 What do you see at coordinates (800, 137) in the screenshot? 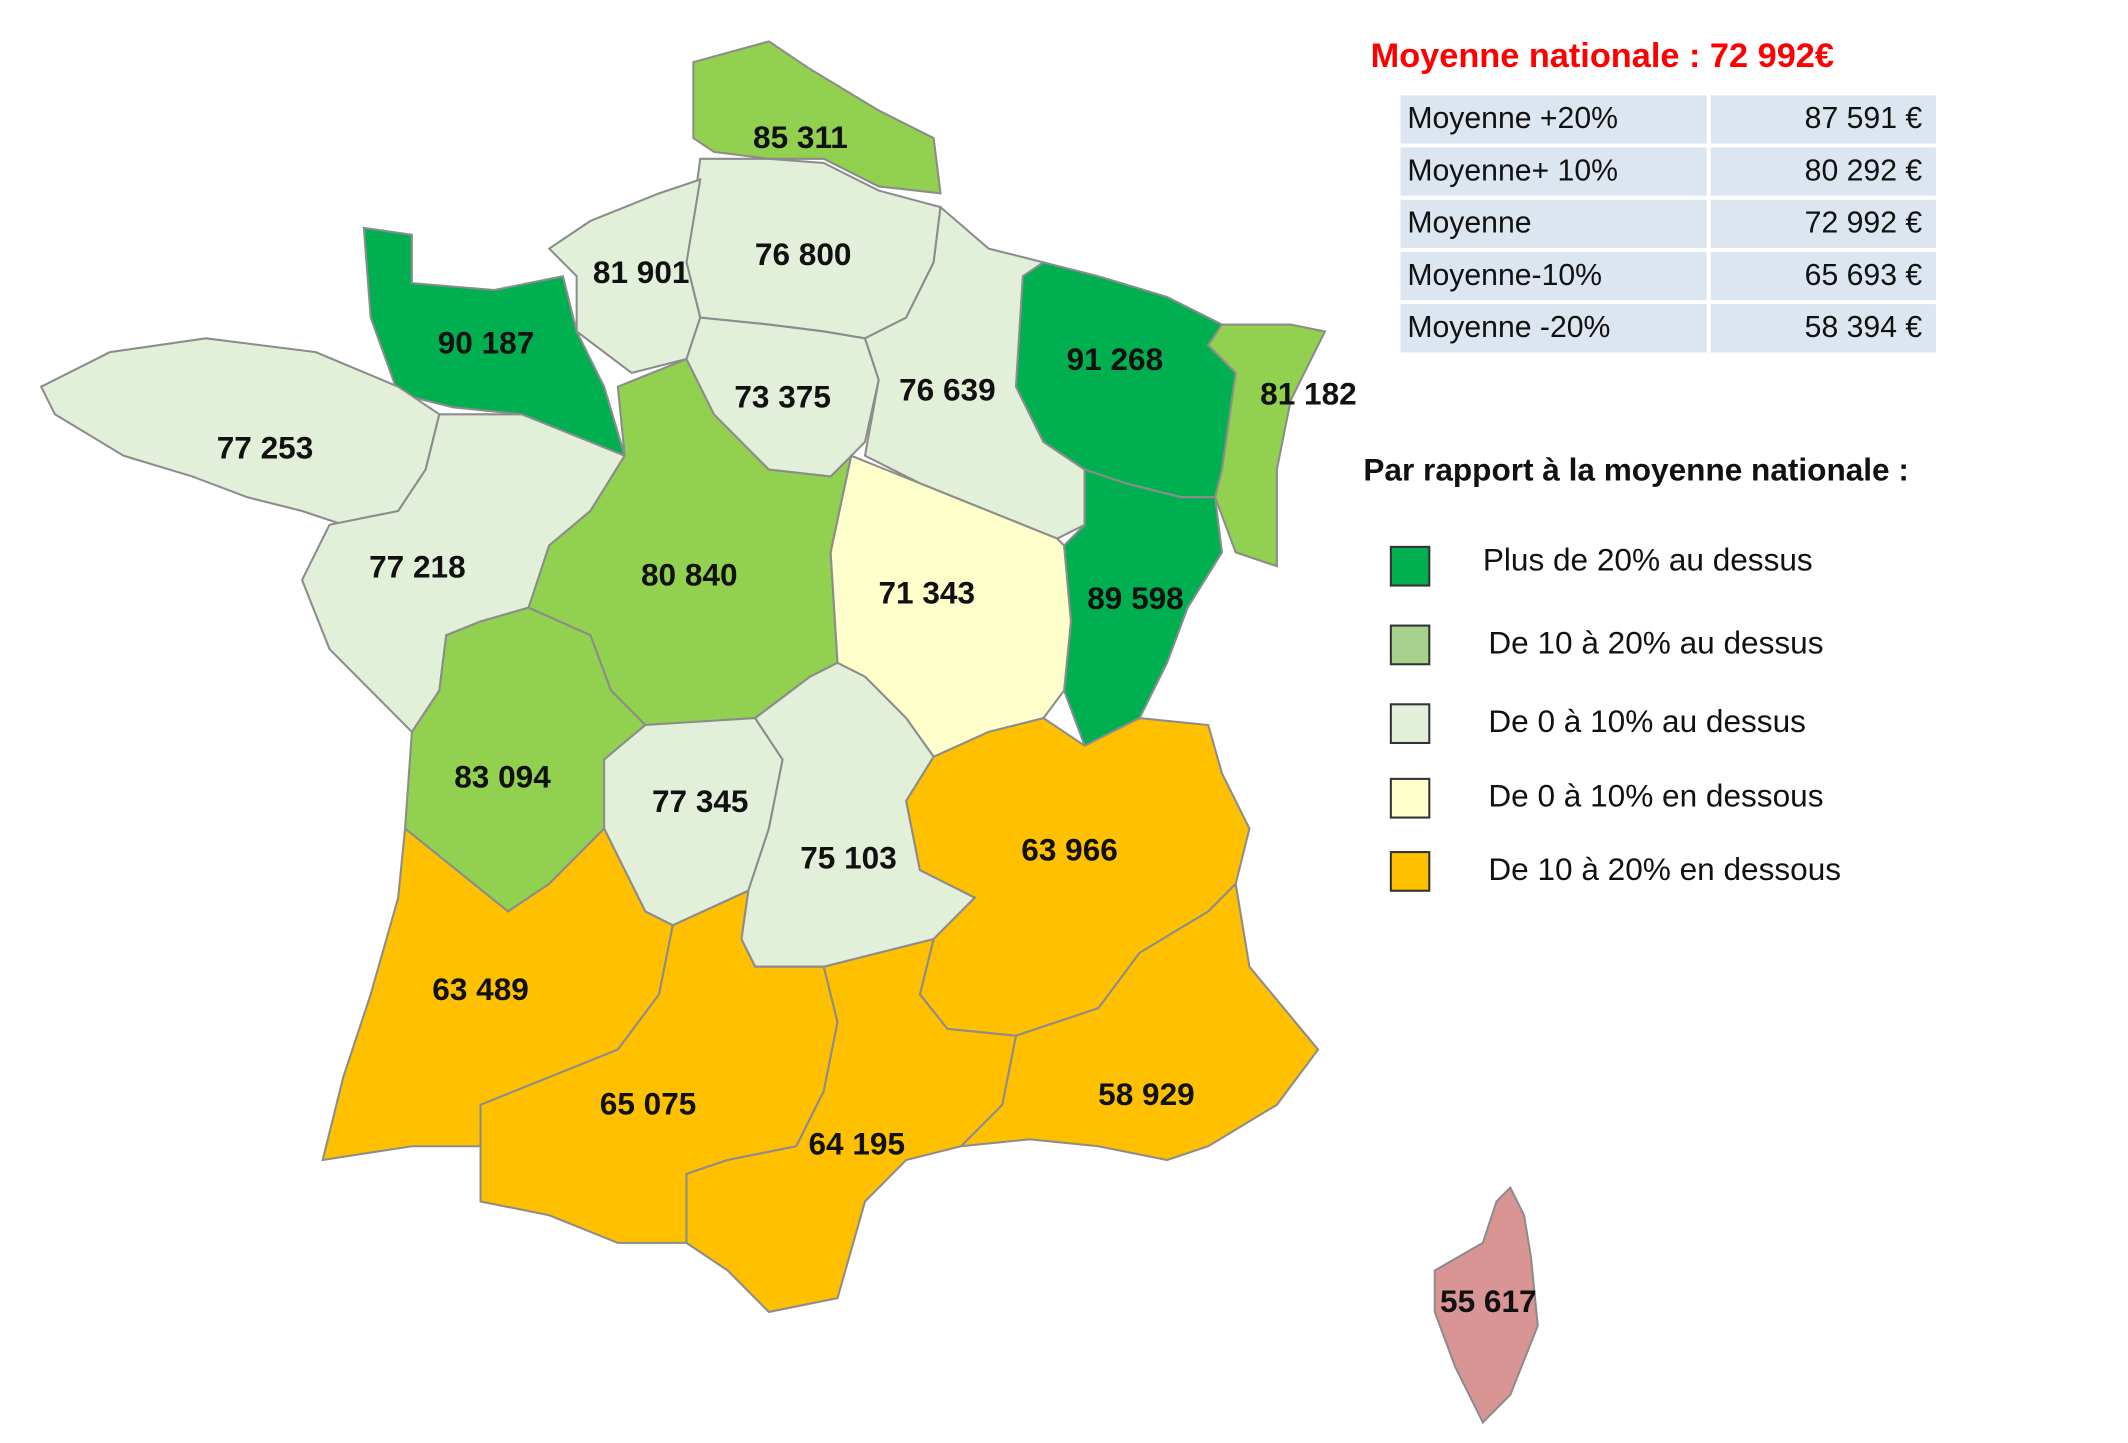
I see `region-label: 85 311` at bounding box center [800, 137].